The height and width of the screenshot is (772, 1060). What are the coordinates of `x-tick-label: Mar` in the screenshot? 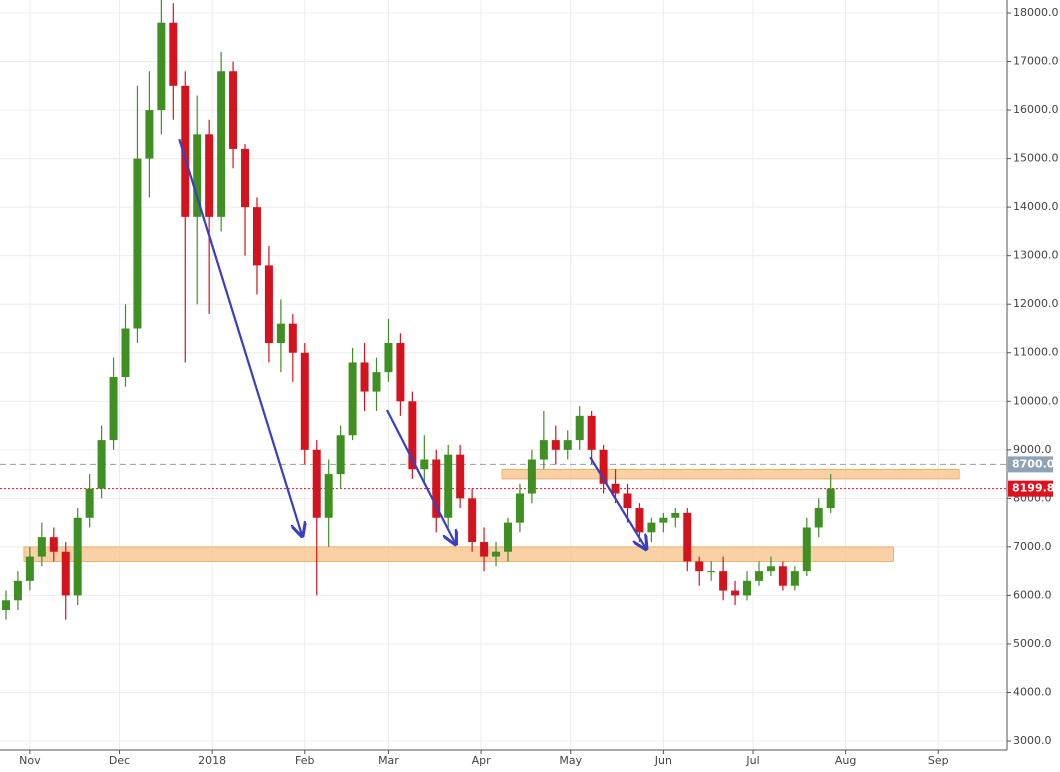 It's located at (388, 760).